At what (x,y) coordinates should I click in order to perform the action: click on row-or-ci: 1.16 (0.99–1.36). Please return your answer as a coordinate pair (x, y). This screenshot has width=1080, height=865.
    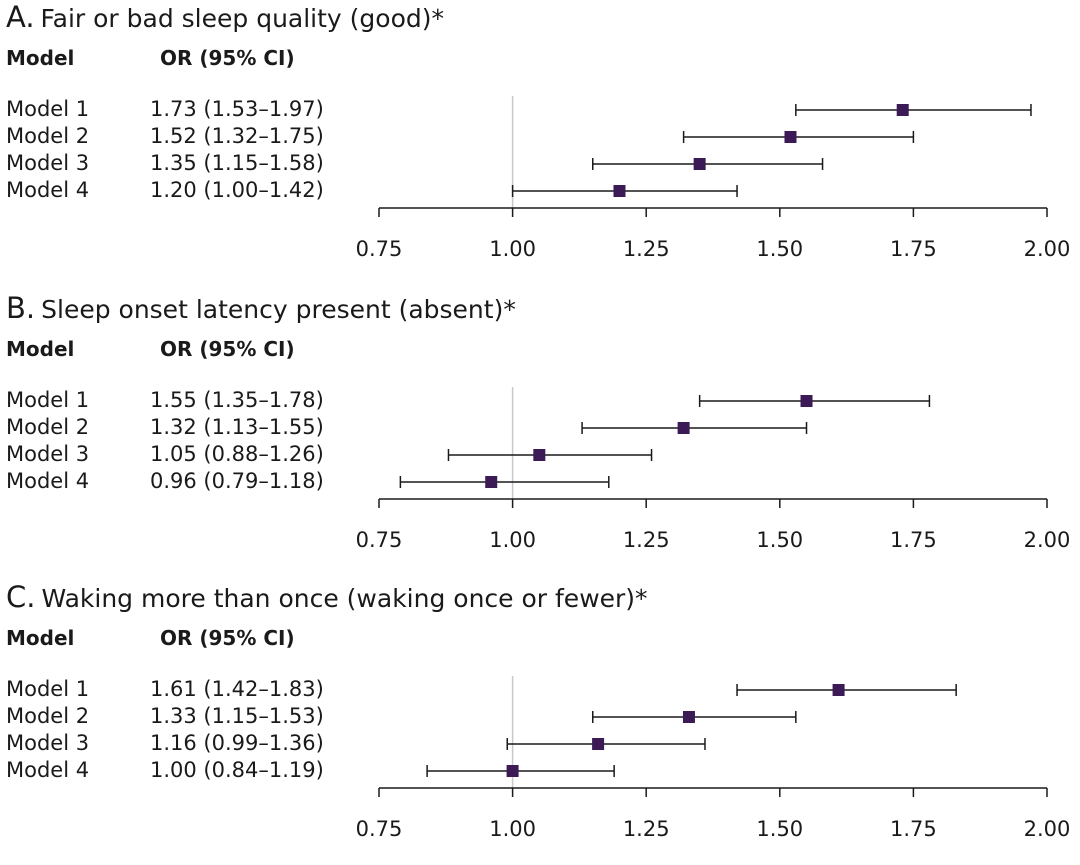
    Looking at the image, I should click on (237, 743).